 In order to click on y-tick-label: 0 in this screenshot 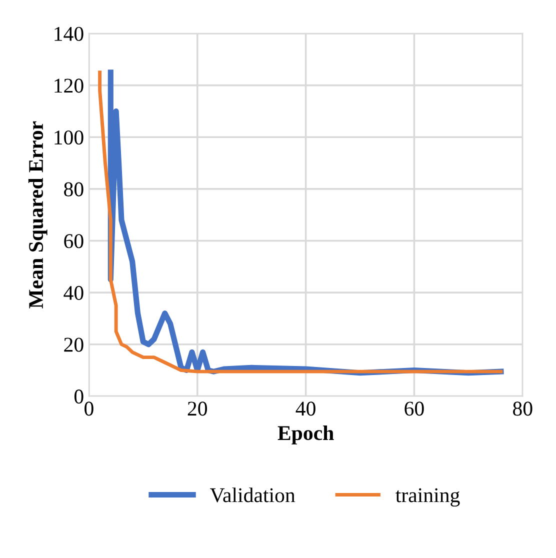, I will do `click(79, 397)`.